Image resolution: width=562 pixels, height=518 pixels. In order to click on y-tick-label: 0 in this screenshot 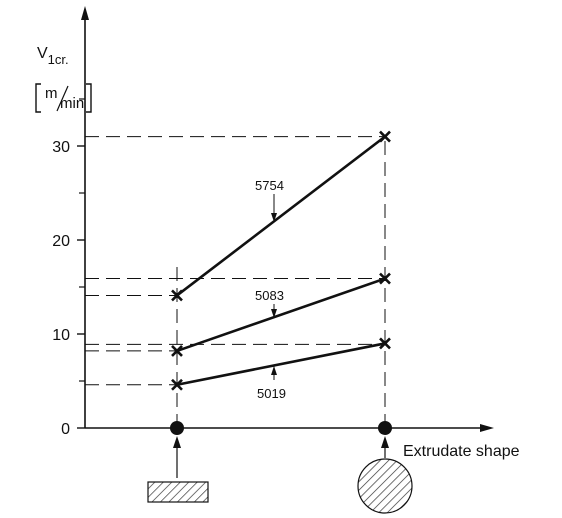, I will do `click(65, 429)`.